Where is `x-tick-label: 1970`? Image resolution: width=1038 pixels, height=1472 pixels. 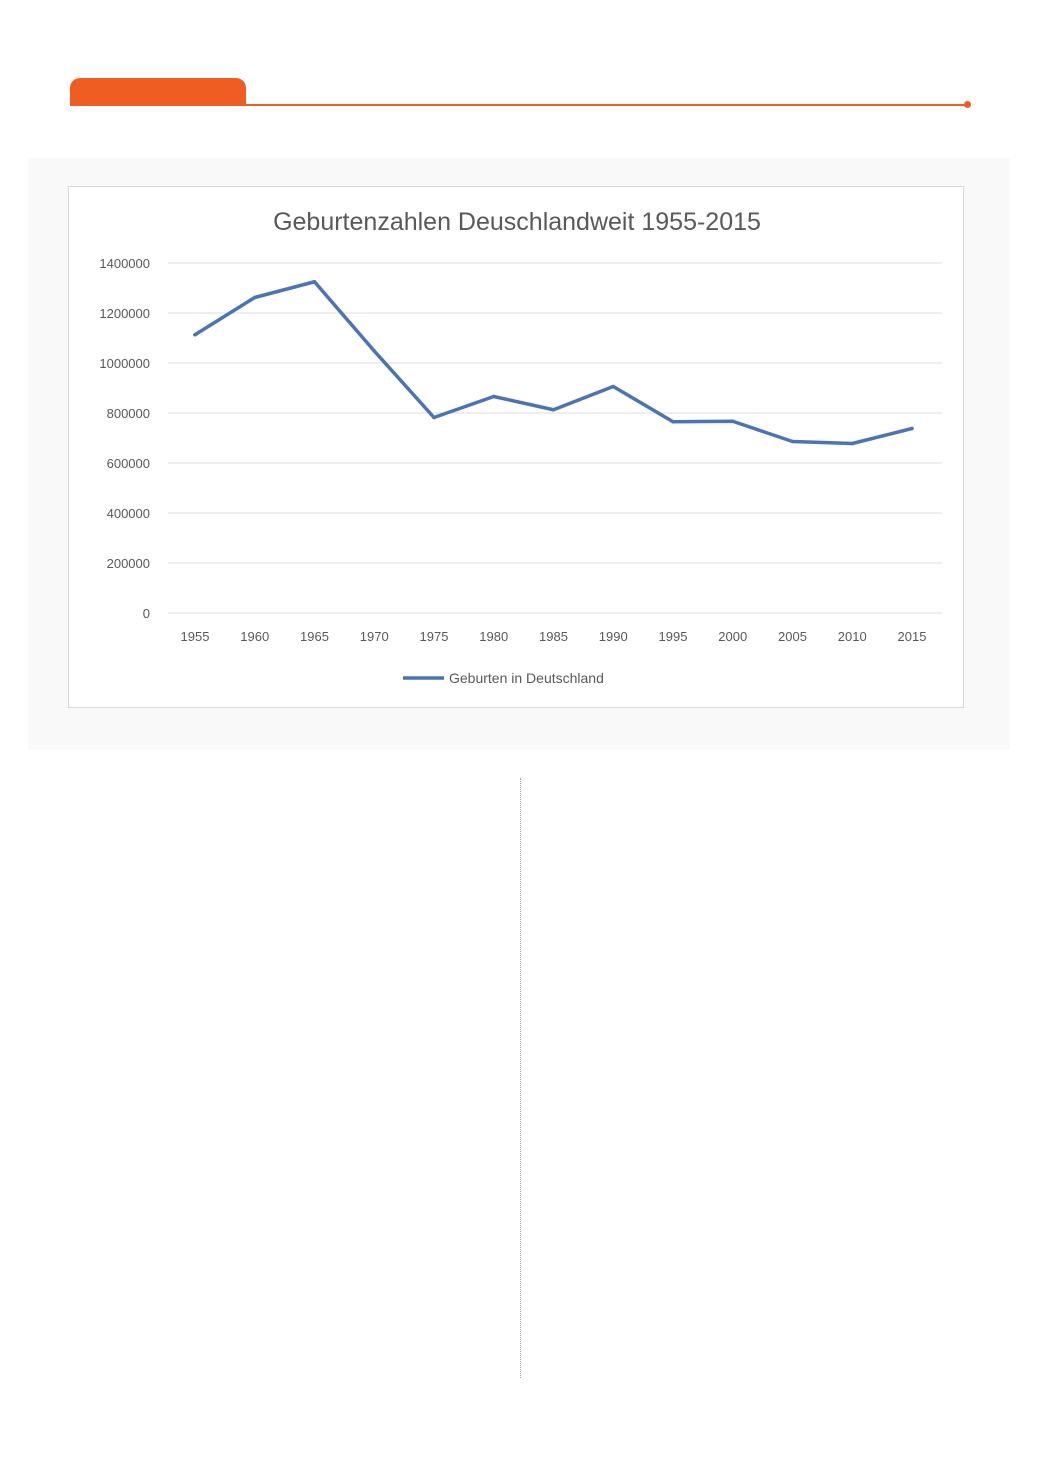 x-tick-label: 1970 is located at coordinates (374, 636).